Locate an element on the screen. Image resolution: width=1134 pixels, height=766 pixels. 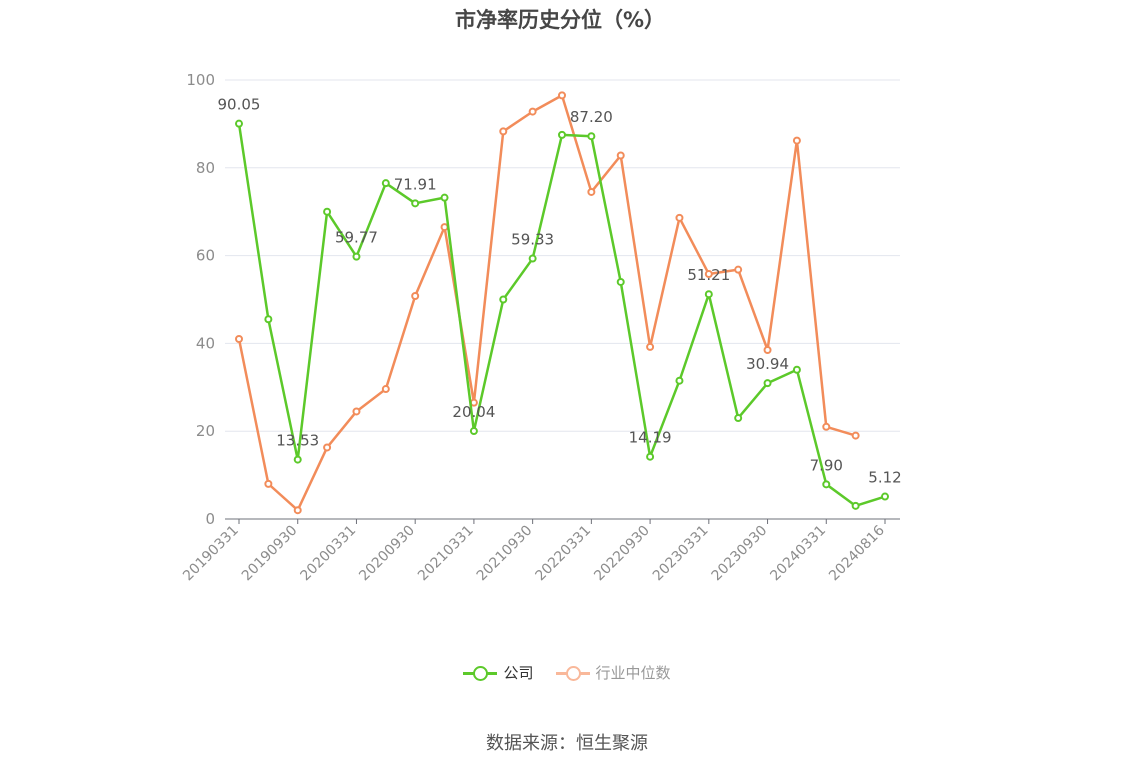
y-tick-label-40: 40 is located at coordinates (205, 343).